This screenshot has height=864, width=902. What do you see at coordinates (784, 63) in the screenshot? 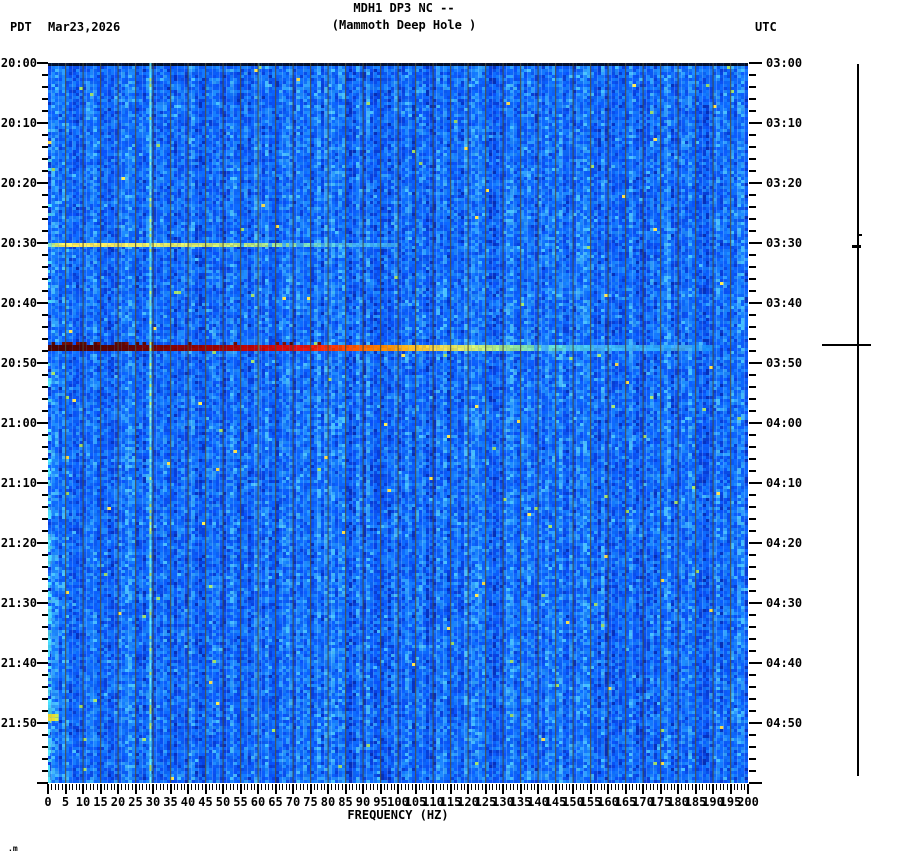
I see `time-label-right: 03:00` at bounding box center [784, 63].